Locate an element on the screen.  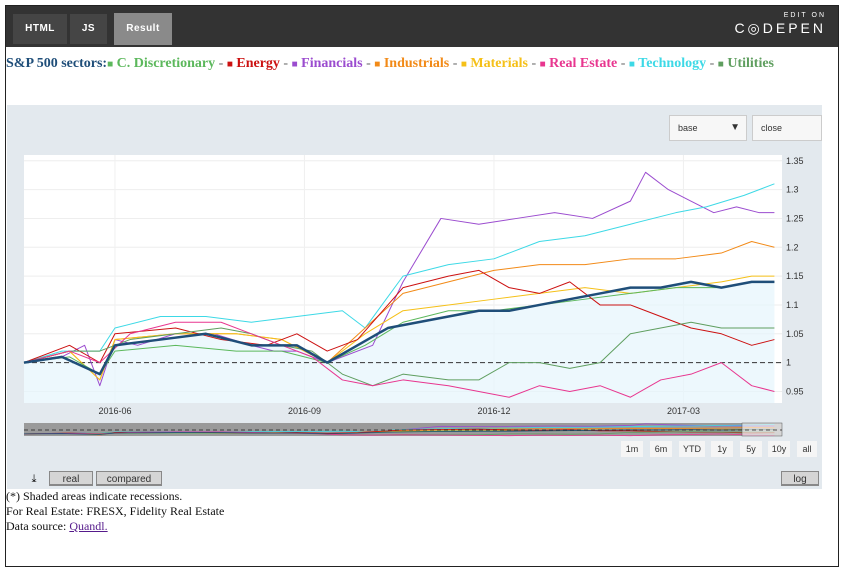
series-line-utilities is located at coordinates (399, 354).